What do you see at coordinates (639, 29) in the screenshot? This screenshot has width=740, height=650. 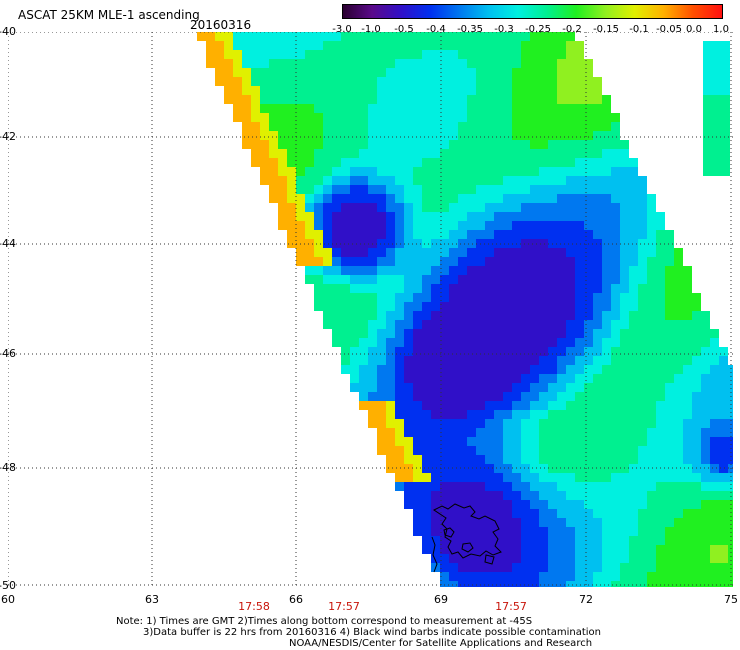 I see `colorbar-tick: -0.1` at bounding box center [639, 29].